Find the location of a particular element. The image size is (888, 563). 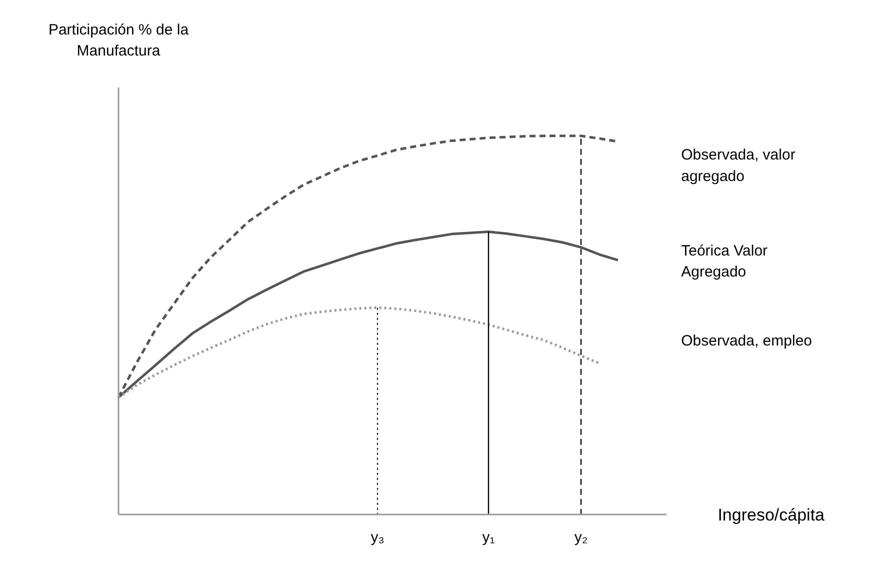

text: Ingreso/cápita is located at coordinates (772, 514).